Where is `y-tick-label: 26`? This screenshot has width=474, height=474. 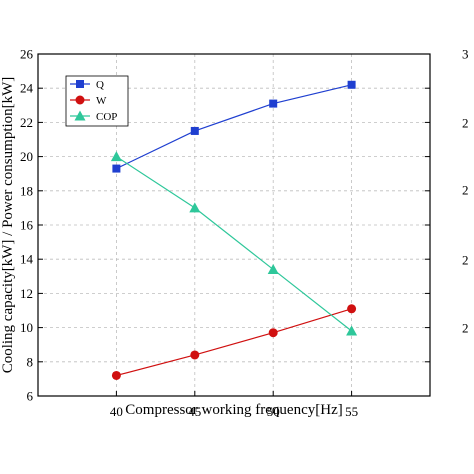 y-tick-label: 26 is located at coordinates (27, 54).